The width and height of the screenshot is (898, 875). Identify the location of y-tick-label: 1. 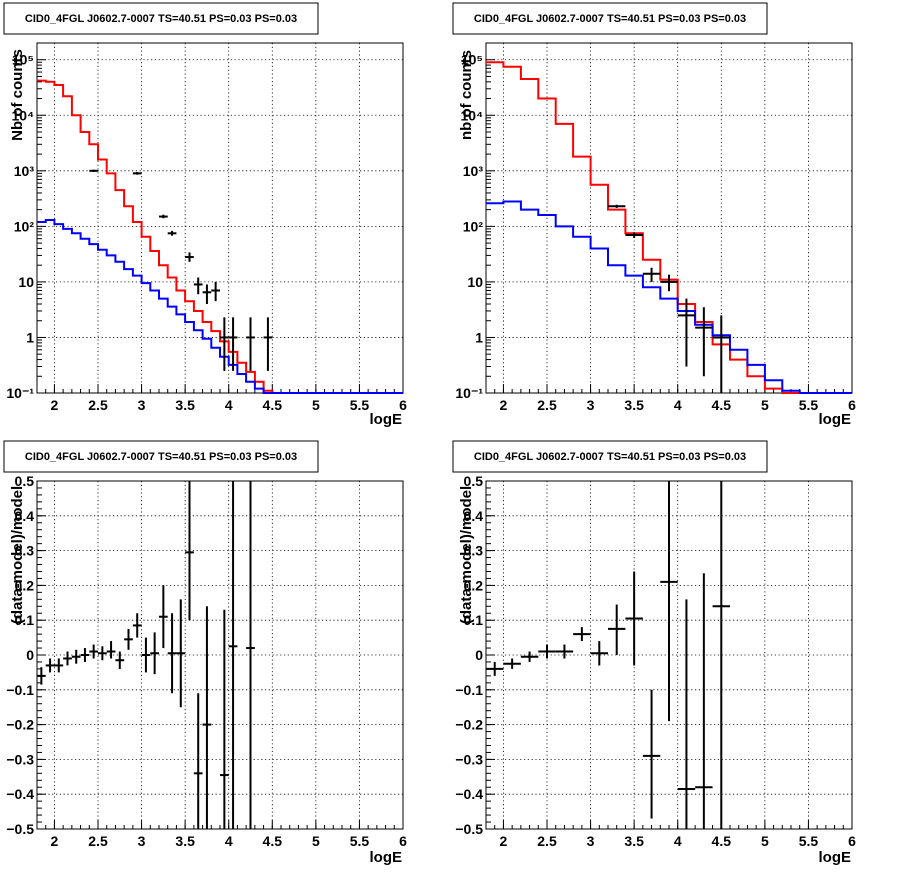
(30, 337).